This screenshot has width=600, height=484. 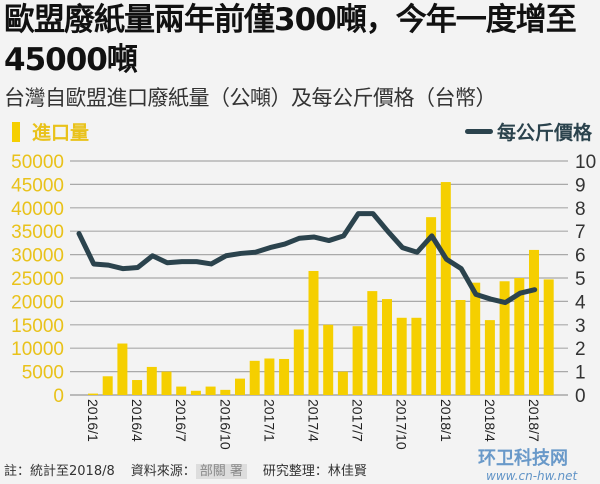 I want to click on x-tick-label: 2017/10, so click(x=402, y=424).